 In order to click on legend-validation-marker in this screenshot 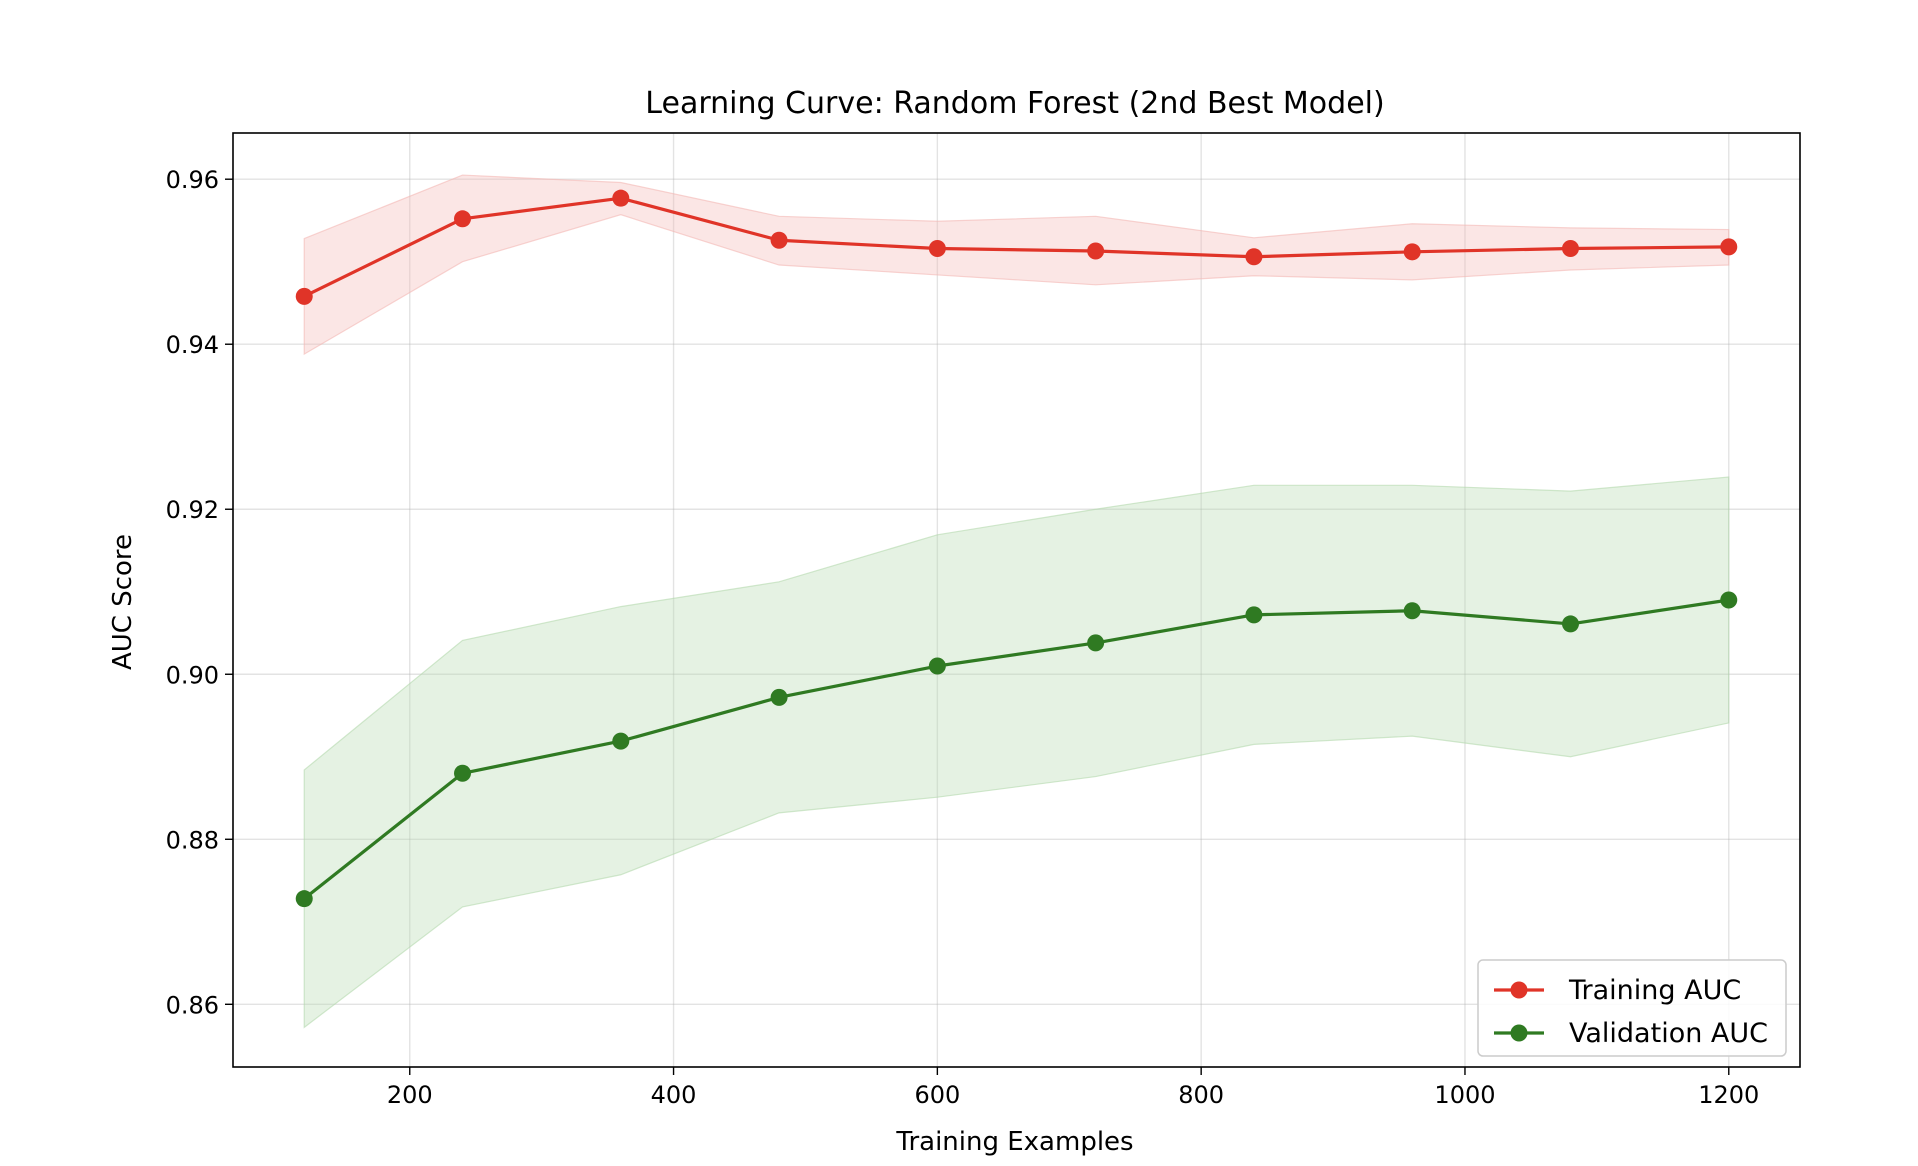, I will do `click(1519, 1033)`.